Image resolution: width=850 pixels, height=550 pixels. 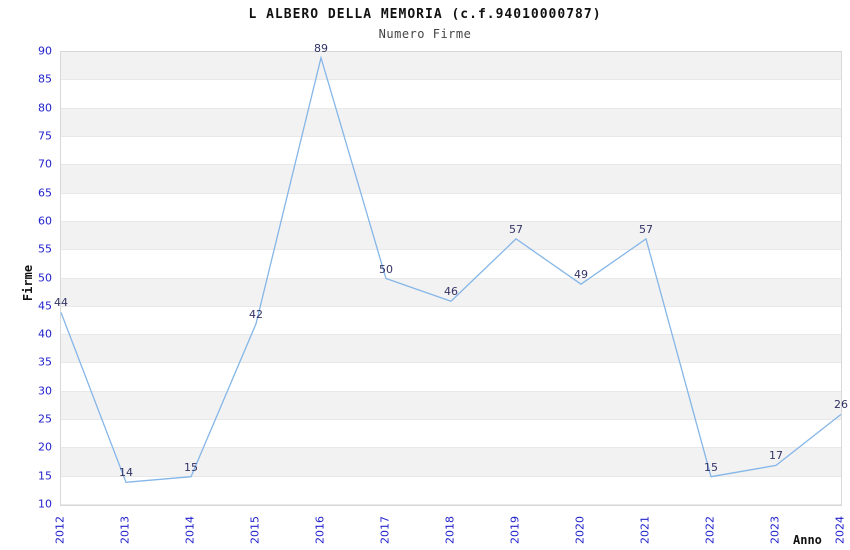 What do you see at coordinates (45, 362) in the screenshot?
I see `y-tick-label: 35` at bounding box center [45, 362].